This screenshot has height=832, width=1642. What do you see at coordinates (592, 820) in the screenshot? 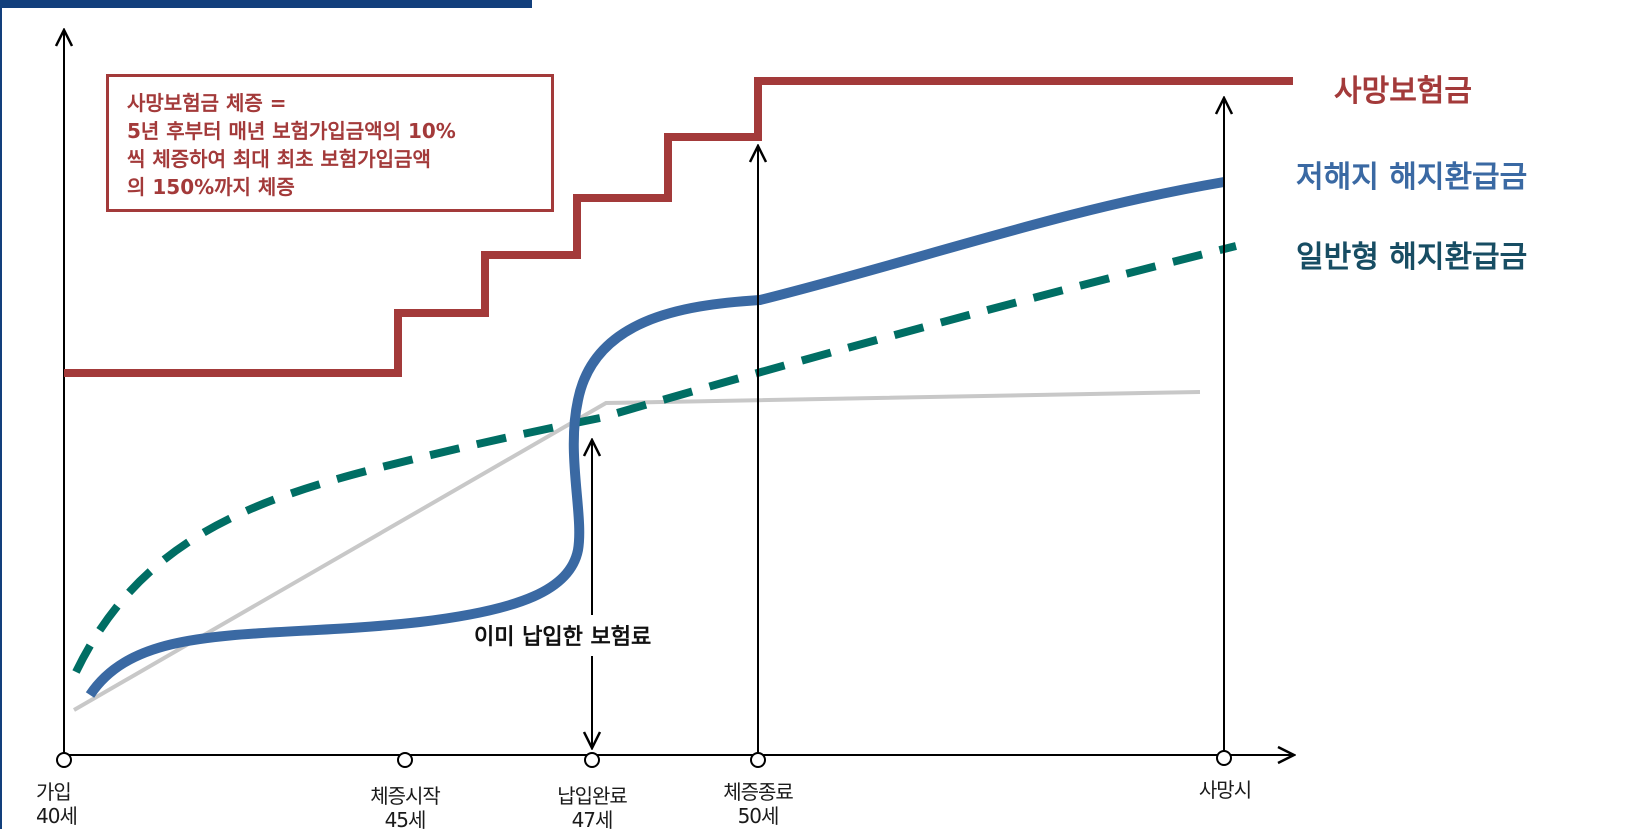
I see `timeline-age: 47세` at bounding box center [592, 820].